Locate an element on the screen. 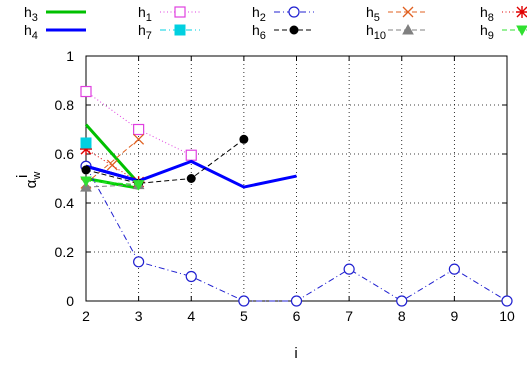  x-axis-label: i is located at coordinates (295, 353).